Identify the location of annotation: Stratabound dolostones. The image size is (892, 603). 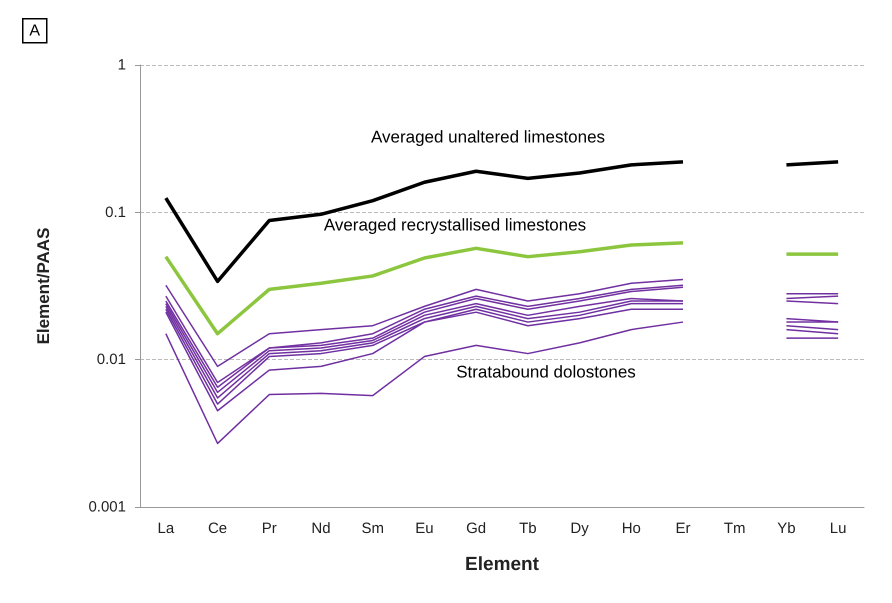
(546, 372).